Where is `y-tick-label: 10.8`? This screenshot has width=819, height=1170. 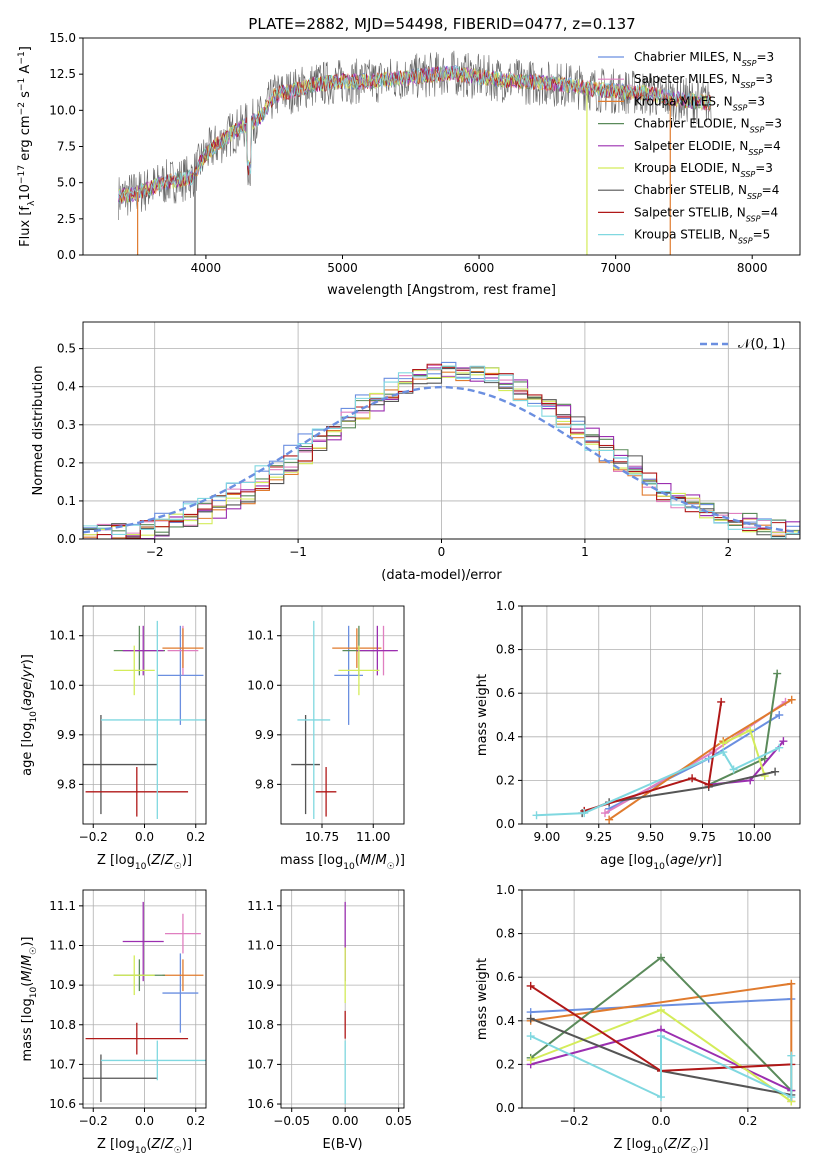
y-tick-label: 10.8 is located at coordinates (62, 1025).